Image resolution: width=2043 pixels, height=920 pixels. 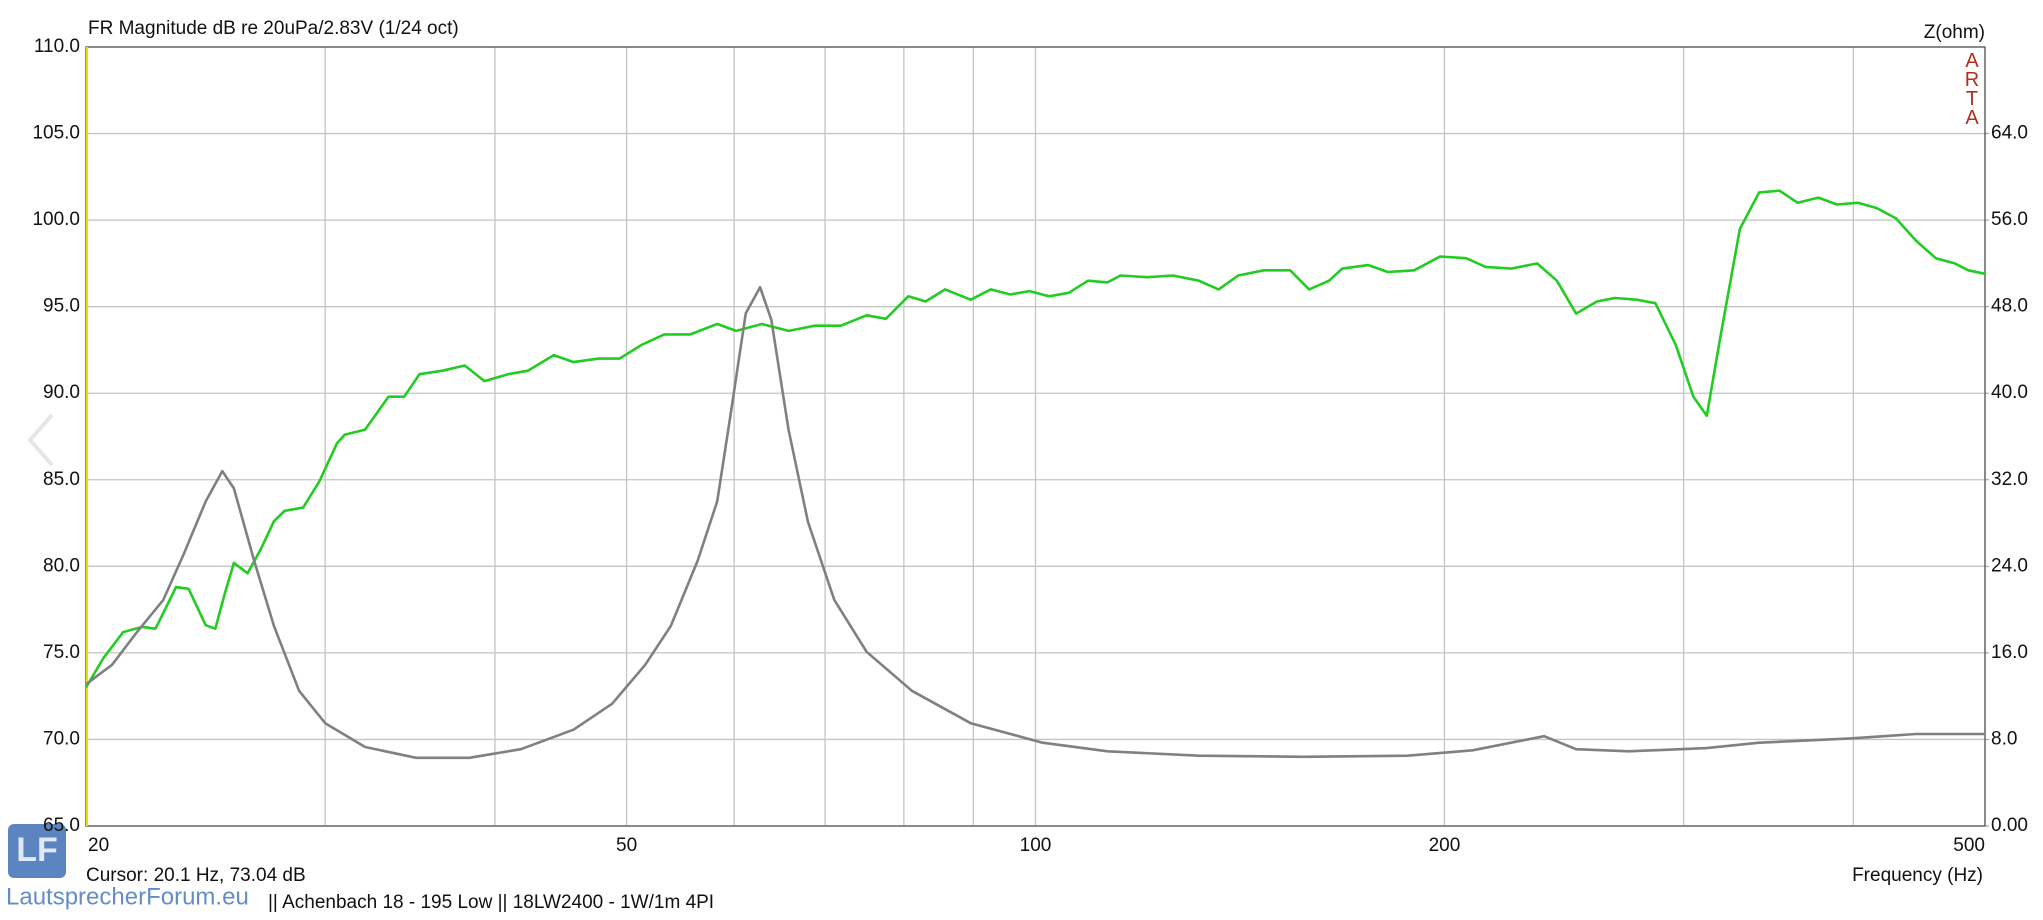 What do you see at coordinates (40, 440) in the screenshot?
I see `nav-arrow` at bounding box center [40, 440].